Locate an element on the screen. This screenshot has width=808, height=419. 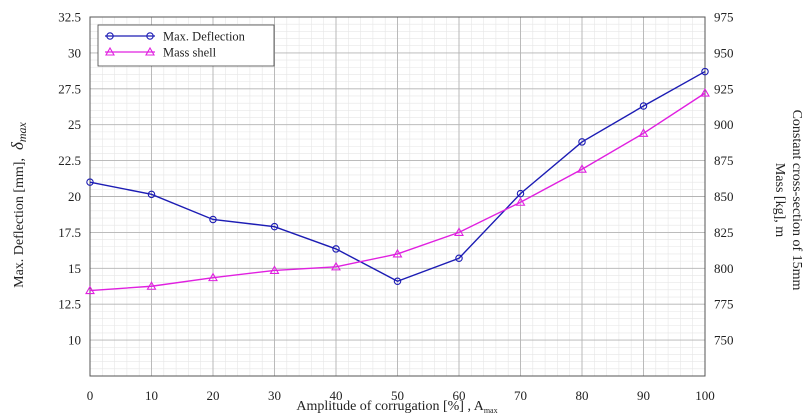
y2-tick-label: 875 is located at coordinates (724, 160).